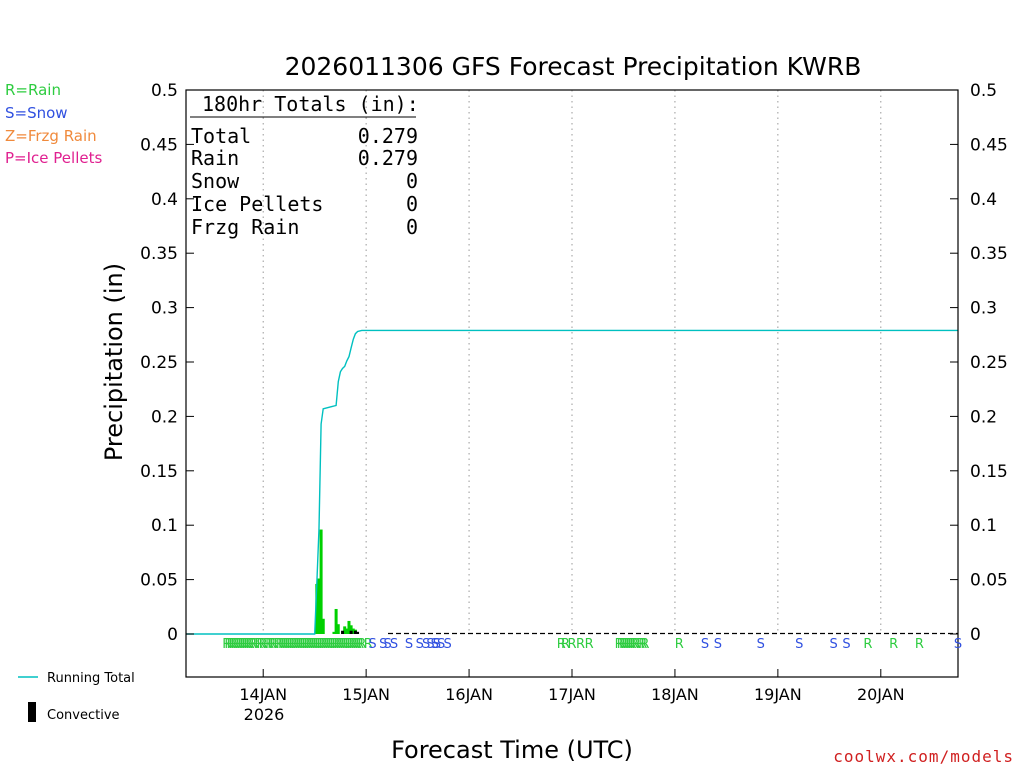  Describe the element at coordinates (159, 472) in the screenshot. I see `y-tick-label-left: 0.15` at that location.